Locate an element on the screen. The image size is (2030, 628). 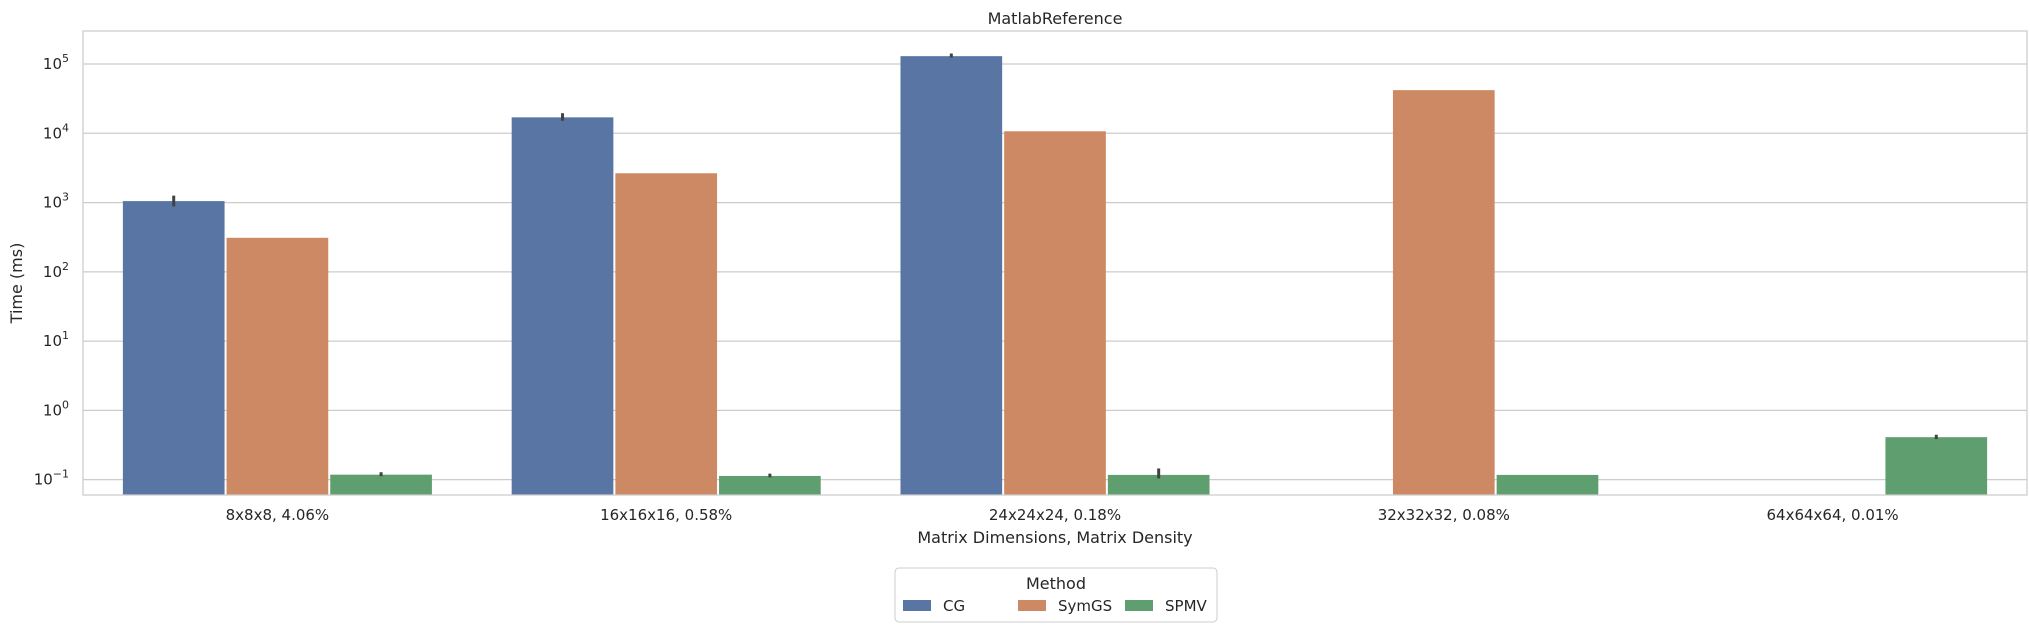
y-tick-labels: 10⁻¹ 10⁰ 10¹ 10² 10³ 10⁴ 10⁵ is located at coordinates (51, 270).